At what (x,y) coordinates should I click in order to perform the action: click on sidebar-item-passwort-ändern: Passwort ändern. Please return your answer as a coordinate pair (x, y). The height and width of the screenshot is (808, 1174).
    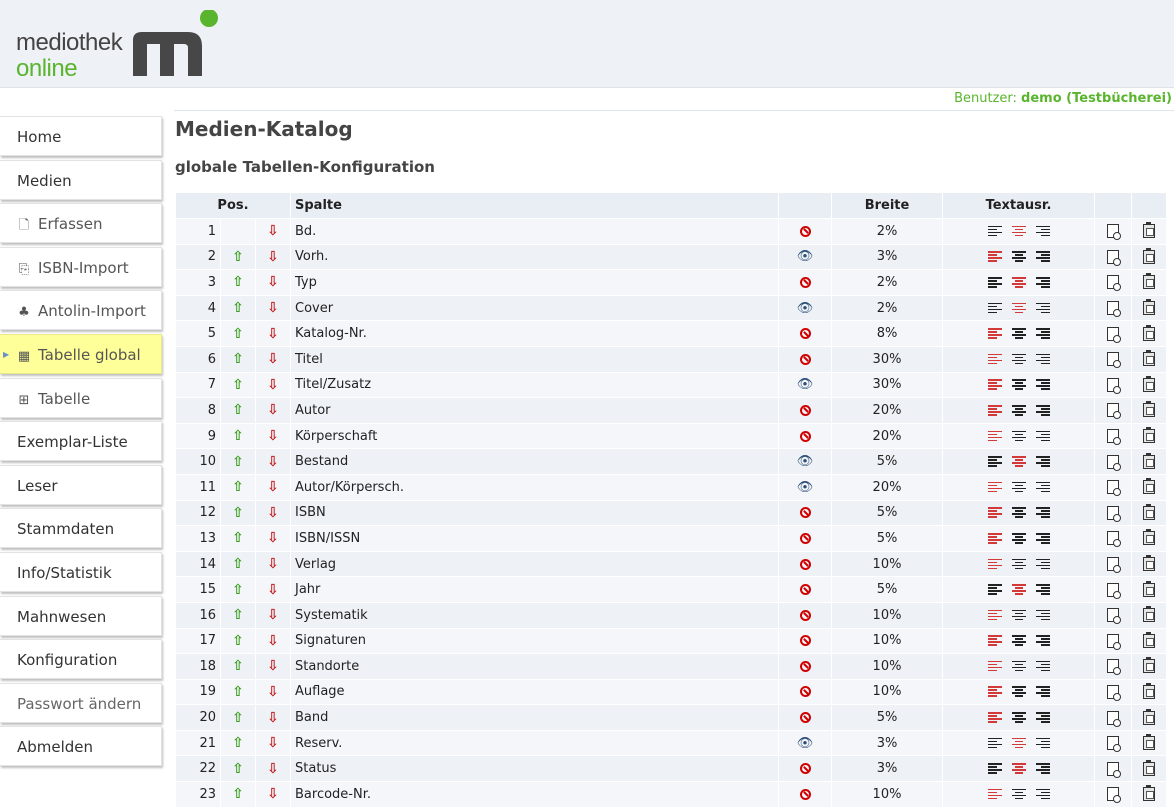
    Looking at the image, I should click on (81, 702).